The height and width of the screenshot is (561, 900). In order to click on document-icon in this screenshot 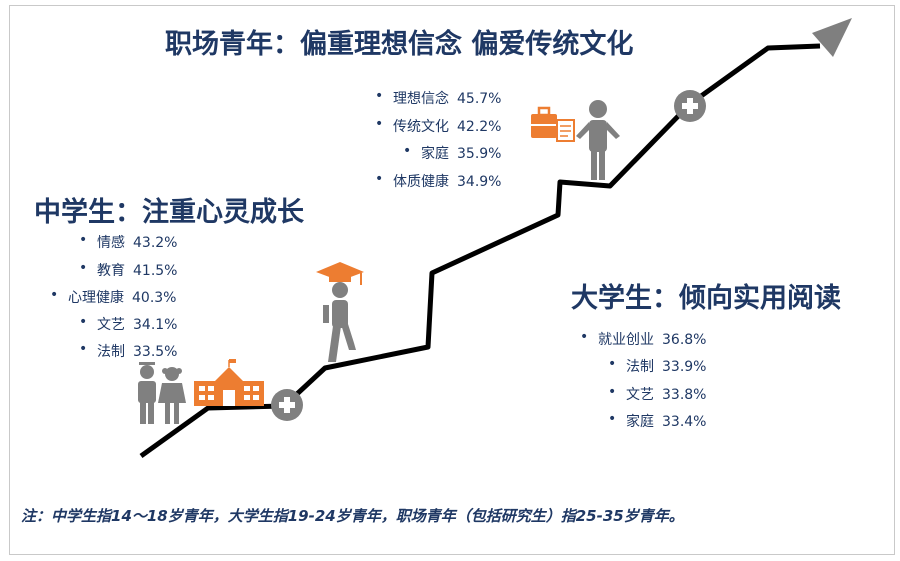, I will do `click(565, 130)`.